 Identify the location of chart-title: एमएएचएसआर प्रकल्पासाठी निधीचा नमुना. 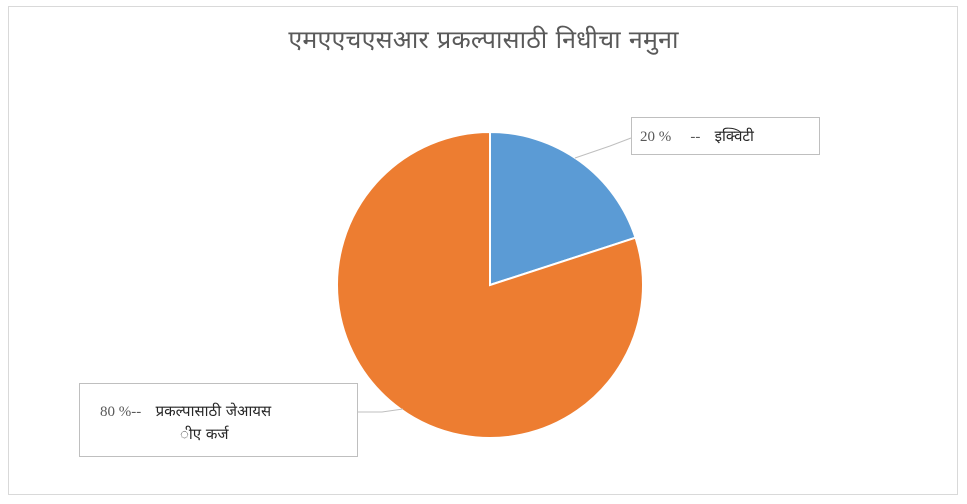
(483, 39).